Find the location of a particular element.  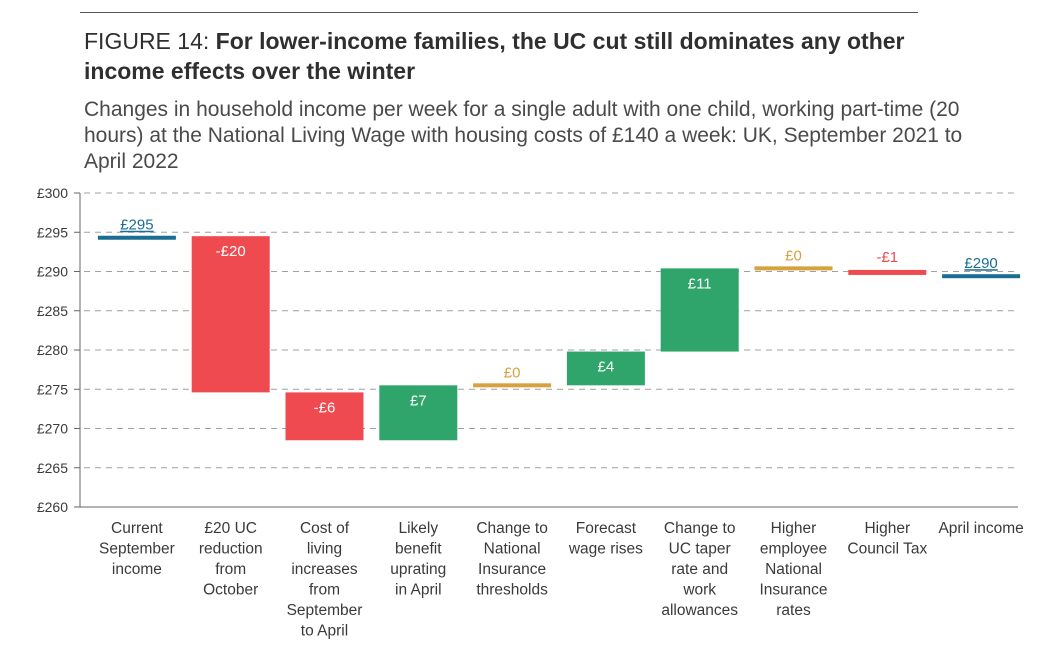

category-label-line: Current is located at coordinates (137, 528).